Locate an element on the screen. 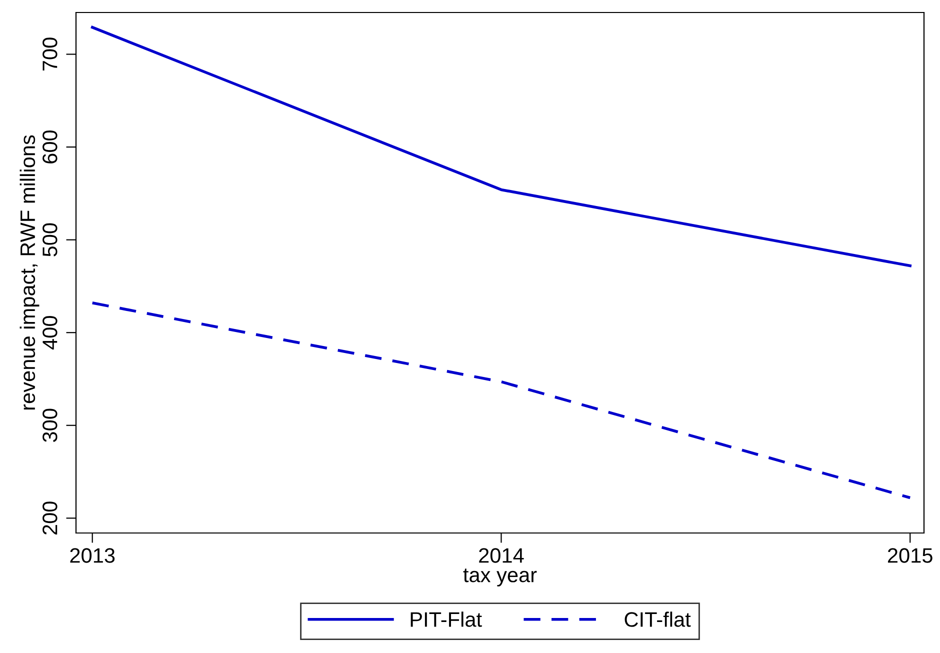  x-axis-title: tax year is located at coordinates (500, 577).